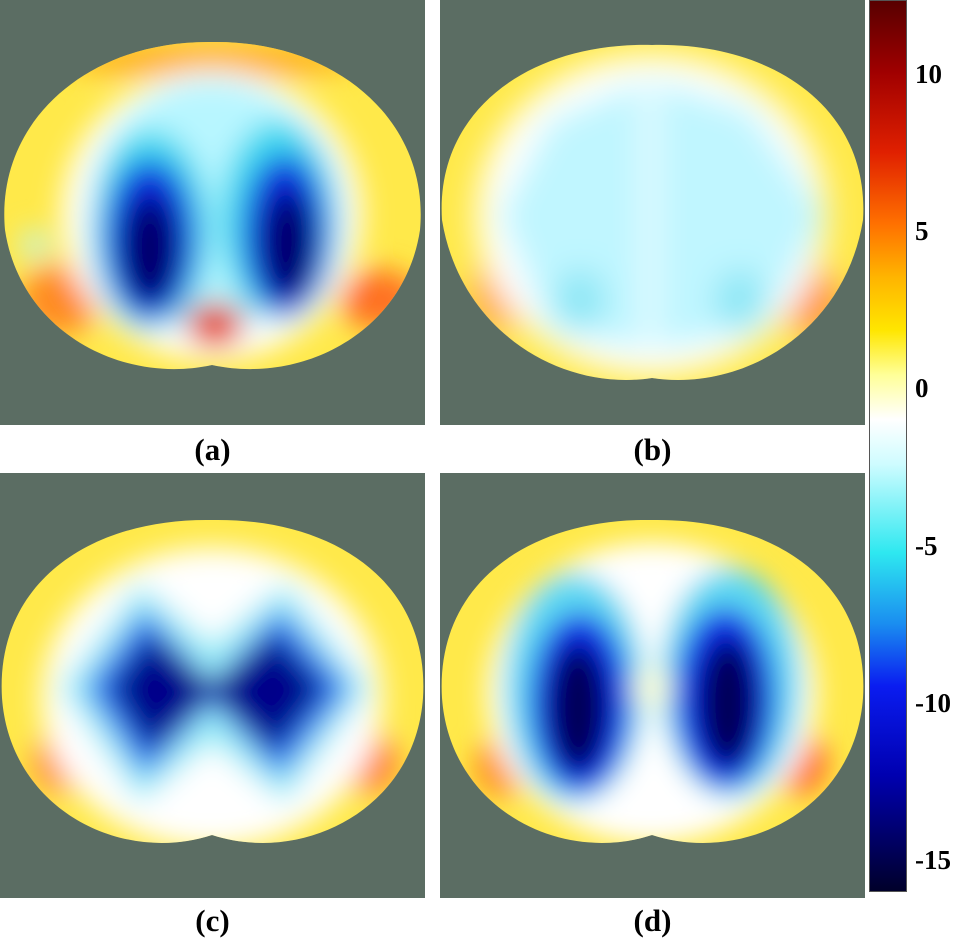 This screenshot has width=963, height=942. What do you see at coordinates (212, 449) in the screenshot?
I see `panel-a-label: (a)` at bounding box center [212, 449].